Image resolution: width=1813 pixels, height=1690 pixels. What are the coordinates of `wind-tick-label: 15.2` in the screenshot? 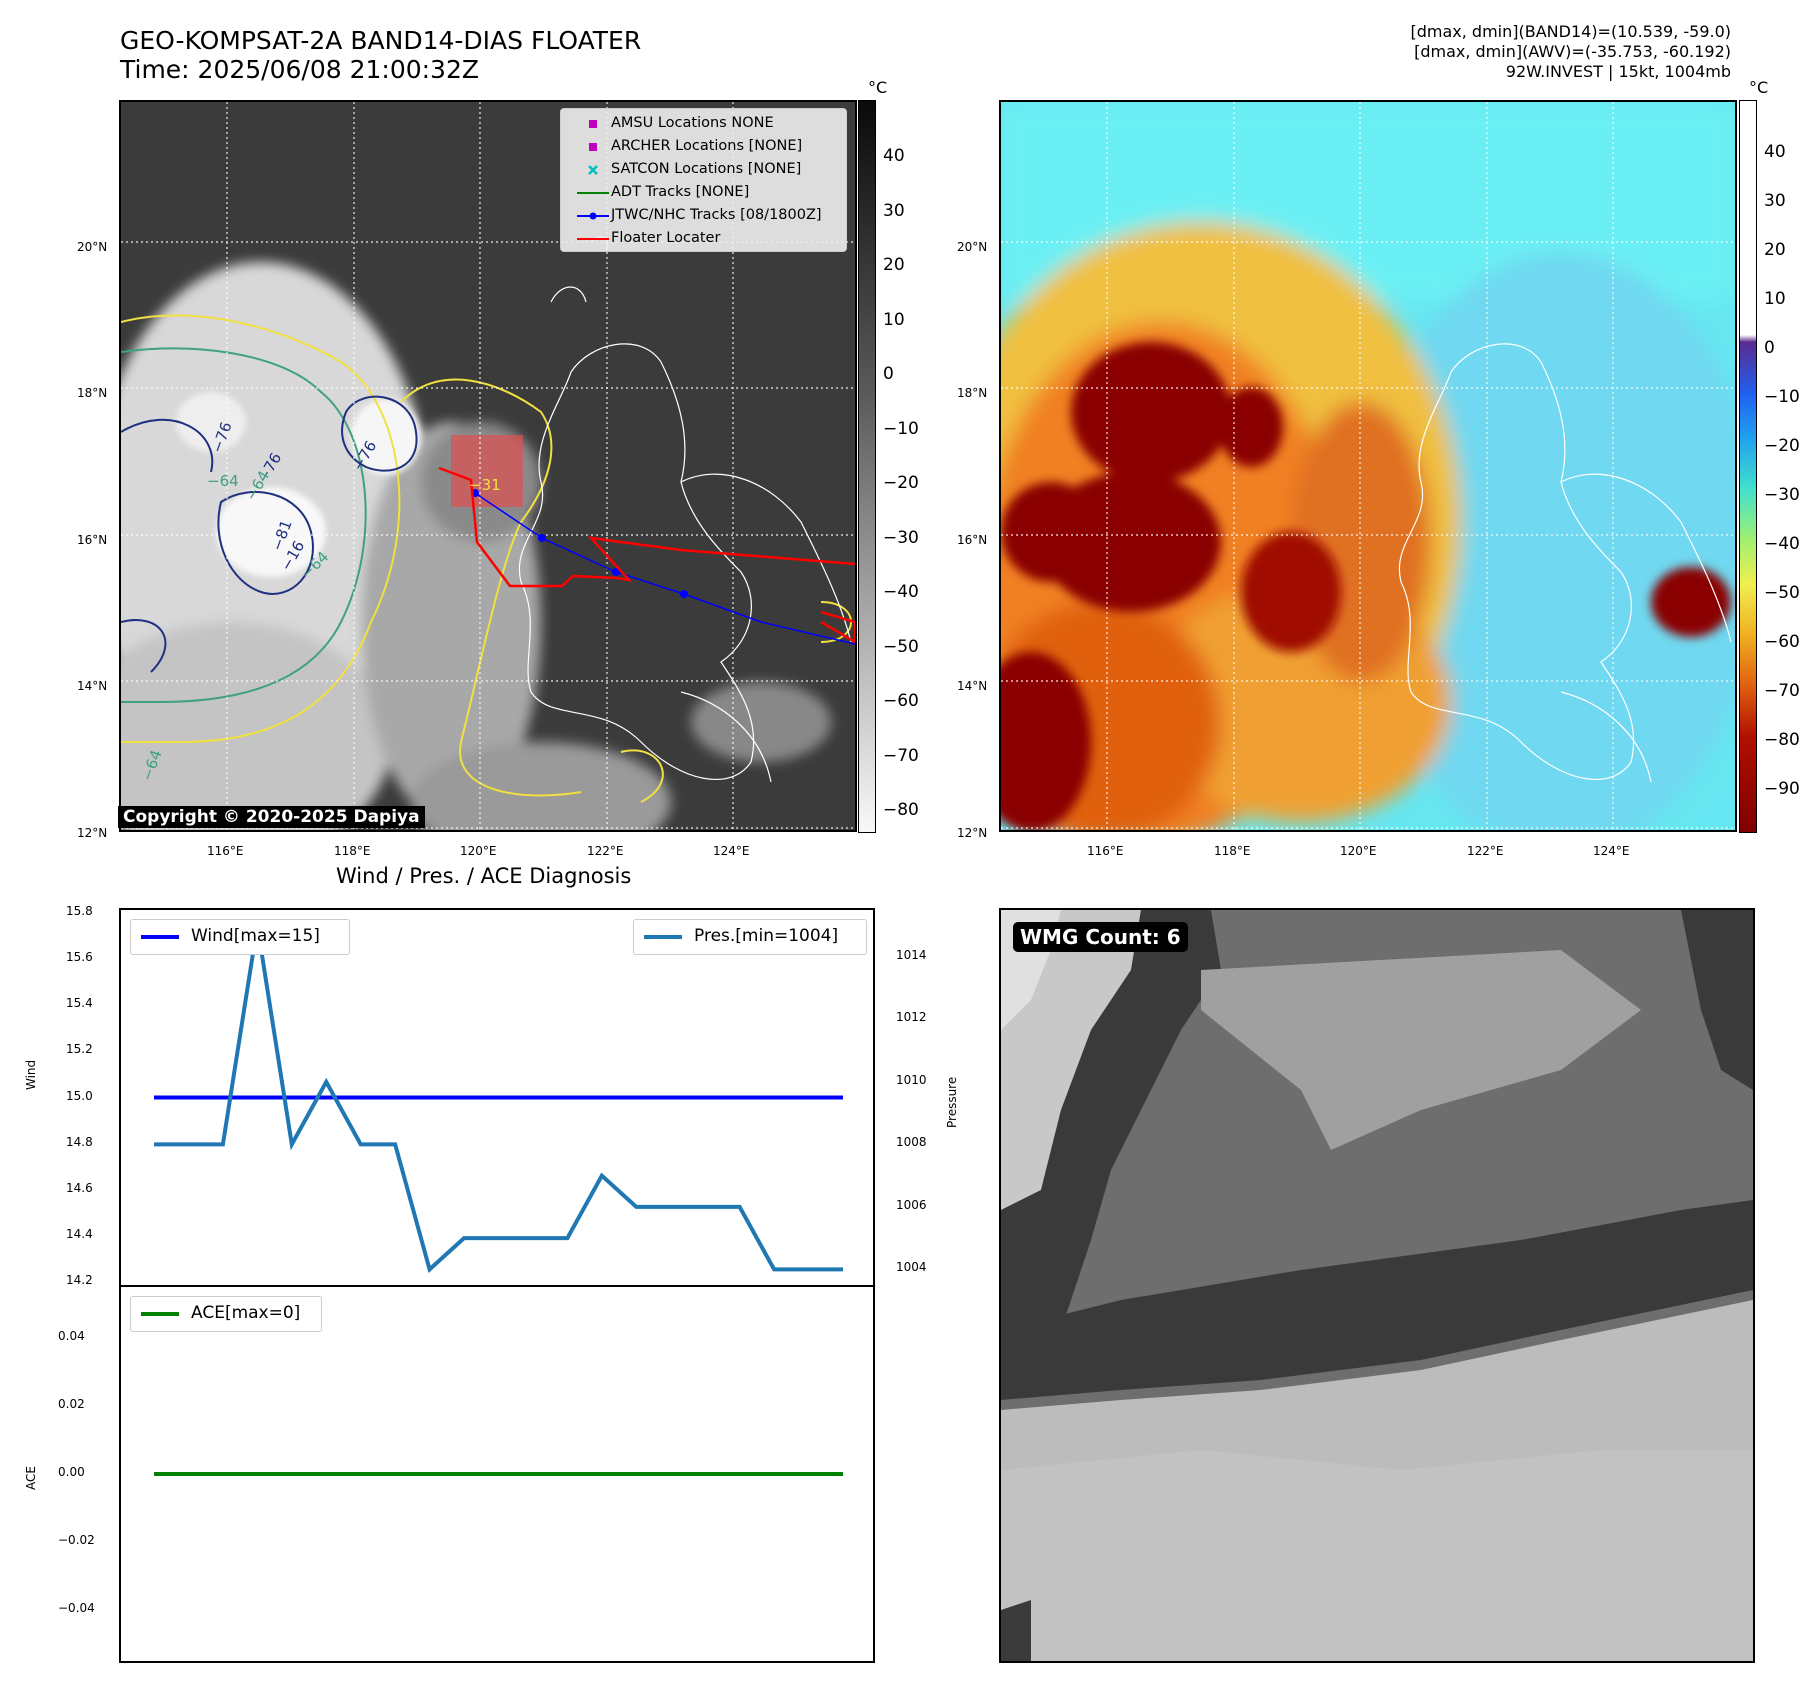 It's located at (79, 1049).